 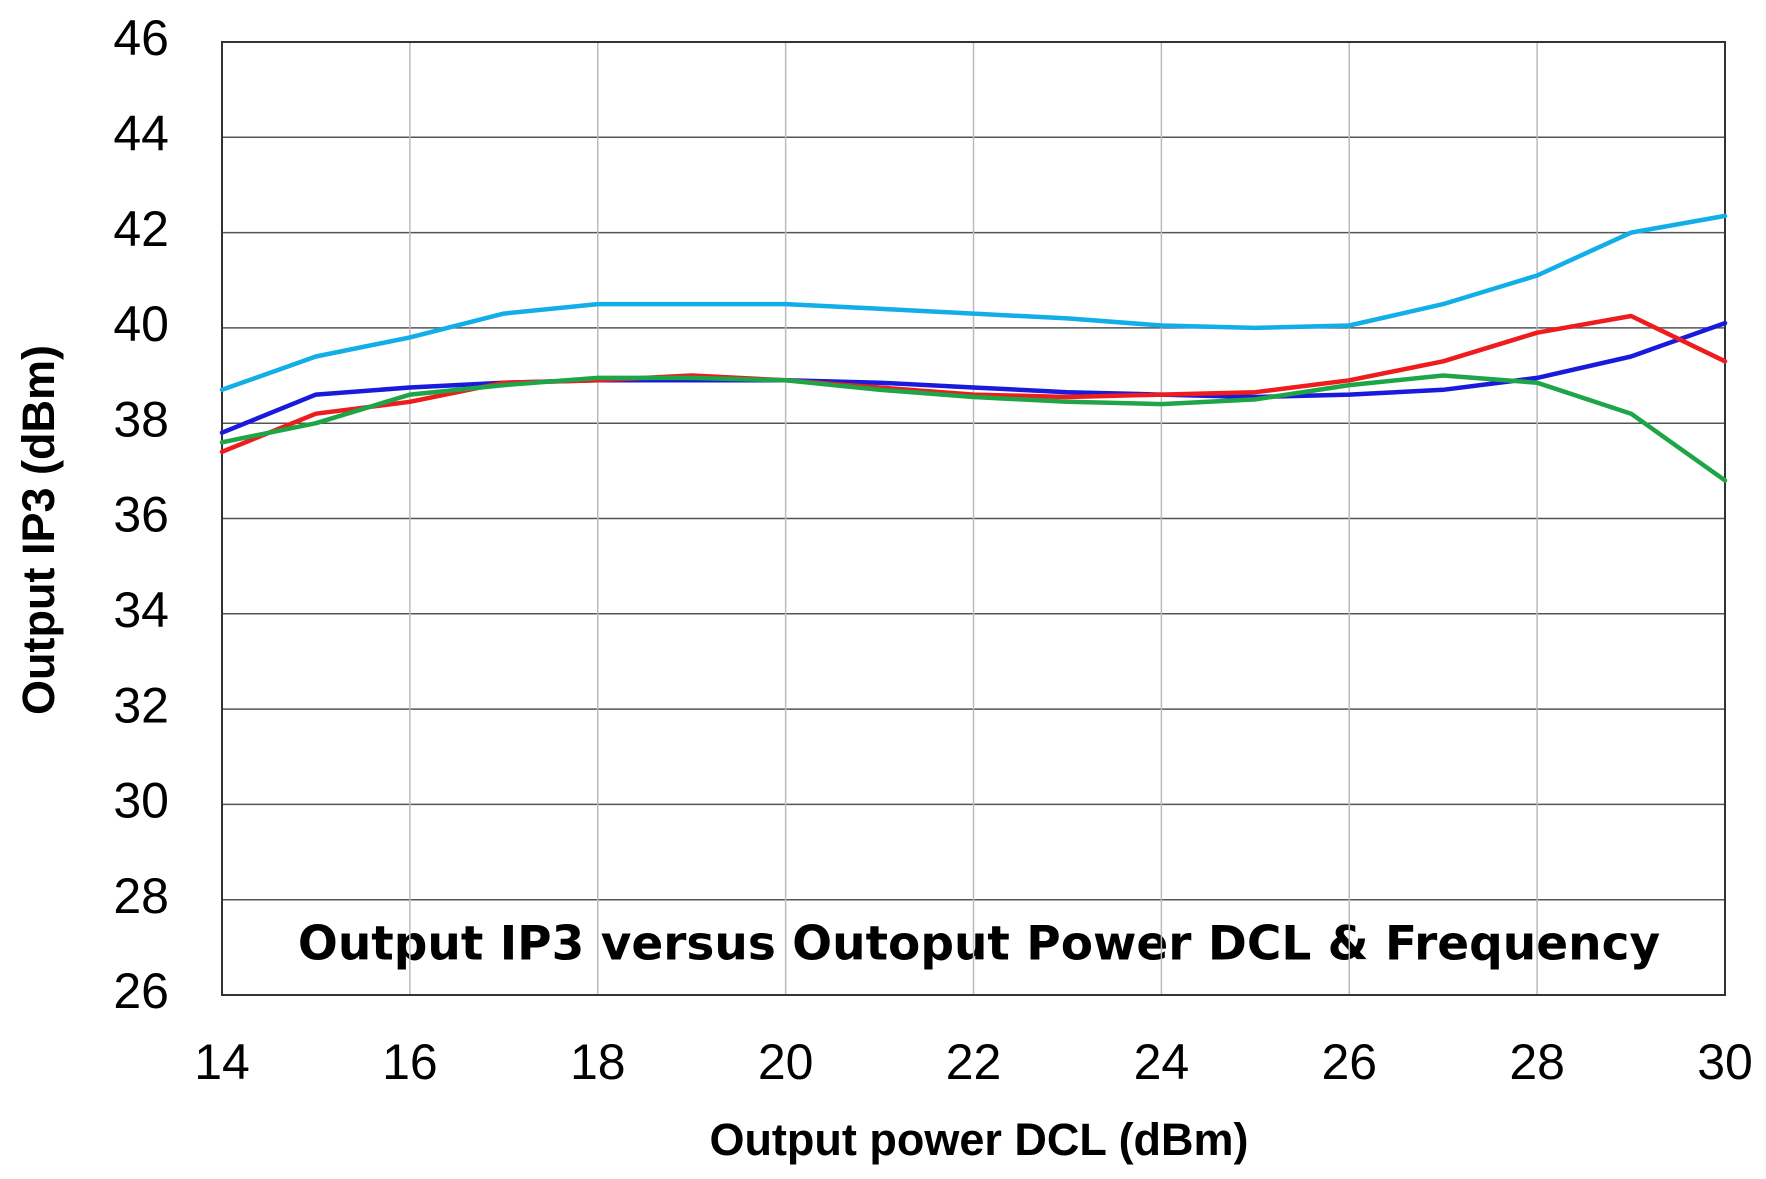 What do you see at coordinates (141, 419) in the screenshot?
I see `y-tick-label: 38` at bounding box center [141, 419].